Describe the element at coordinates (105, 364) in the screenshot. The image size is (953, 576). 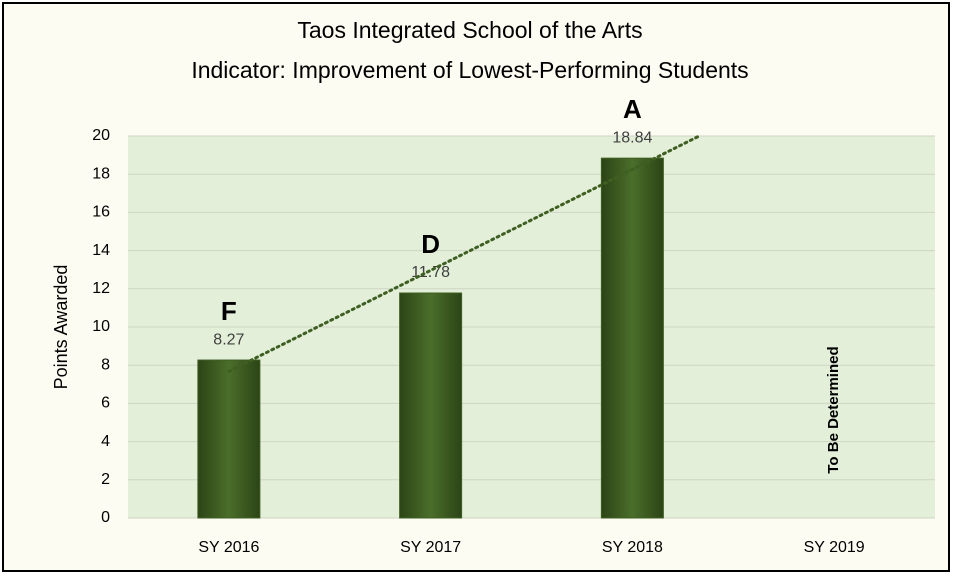
I see `y-tick-label: 8` at that location.